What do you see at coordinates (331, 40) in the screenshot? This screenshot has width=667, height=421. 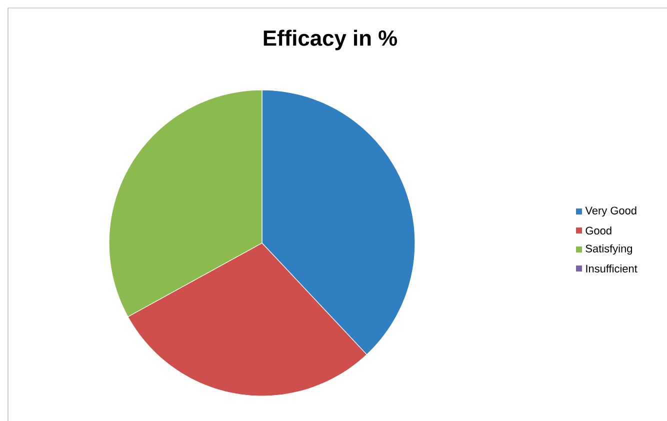 I see `chart-title: Efficacy in %` at bounding box center [331, 40].